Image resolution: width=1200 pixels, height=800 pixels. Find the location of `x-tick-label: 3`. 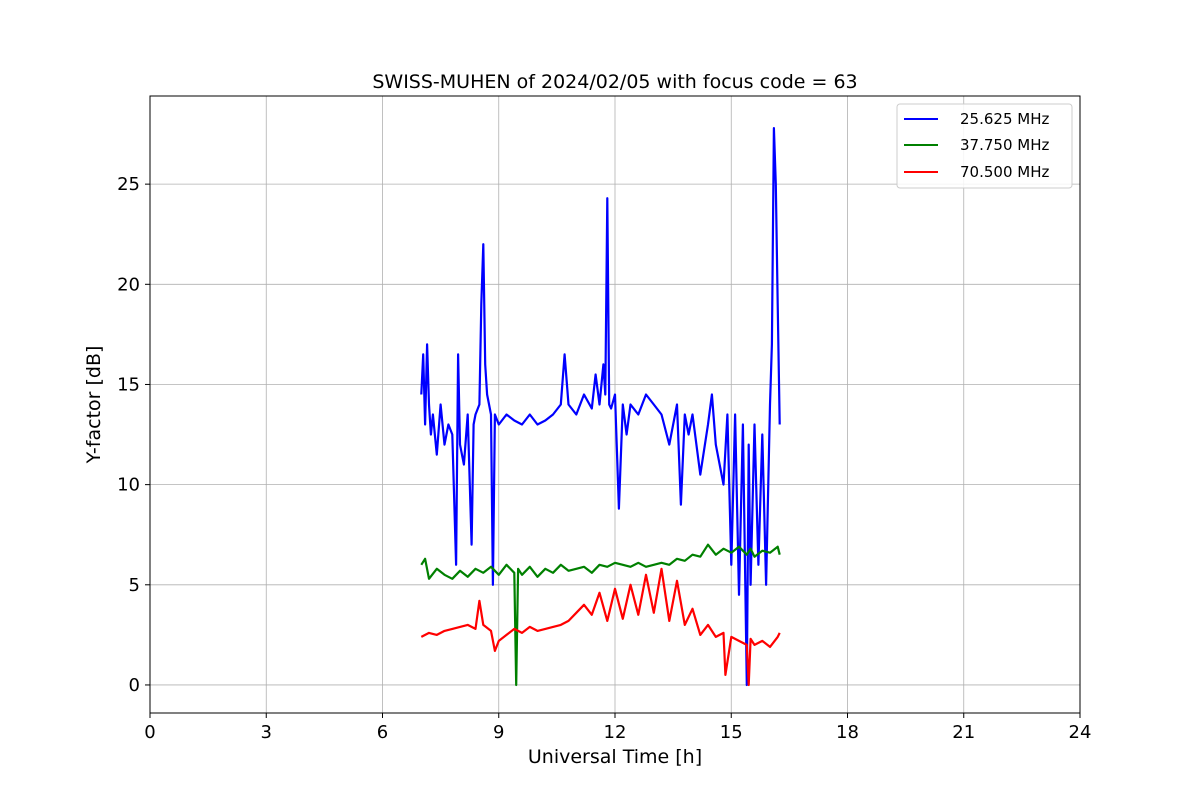

x-tick-label: 3 is located at coordinates (266, 732).